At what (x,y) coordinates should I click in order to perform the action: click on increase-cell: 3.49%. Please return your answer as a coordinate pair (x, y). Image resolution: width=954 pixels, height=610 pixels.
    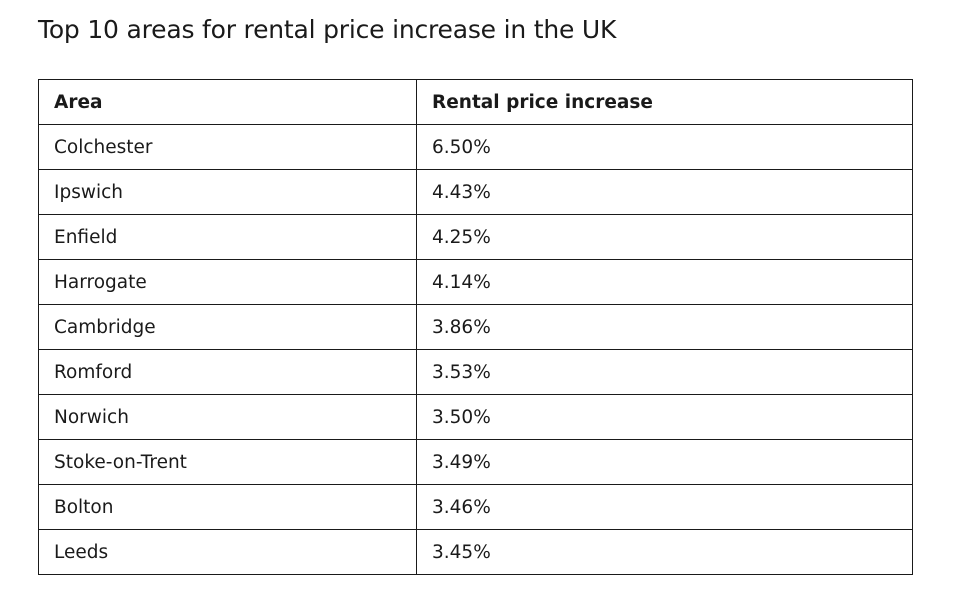
    Looking at the image, I should click on (664, 462).